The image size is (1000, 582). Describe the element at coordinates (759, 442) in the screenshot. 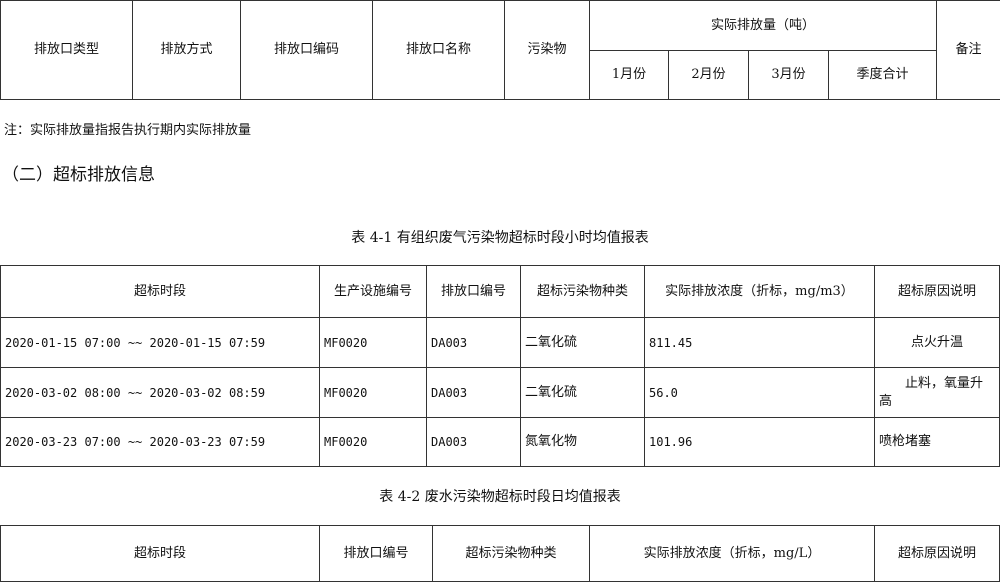

I see `concentration-cell: 101.96` at that location.